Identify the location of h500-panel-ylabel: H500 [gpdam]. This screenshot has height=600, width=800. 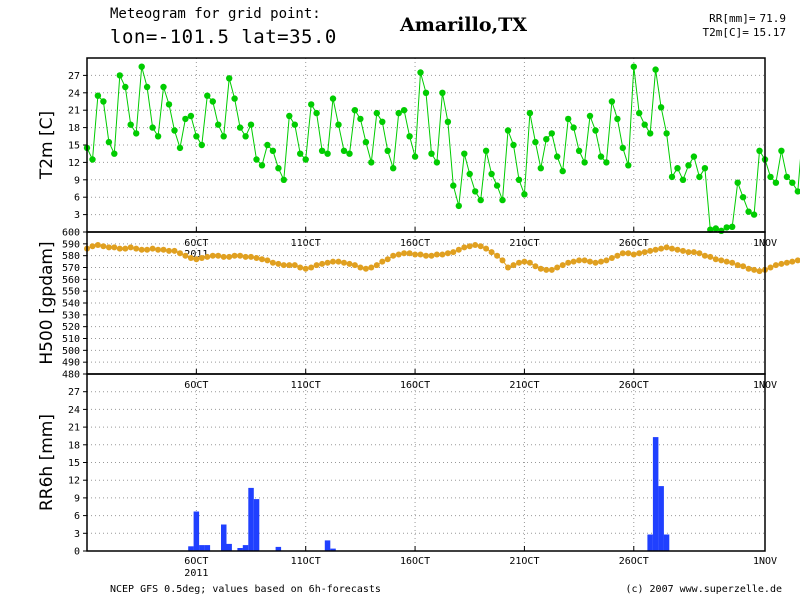
(47, 302).